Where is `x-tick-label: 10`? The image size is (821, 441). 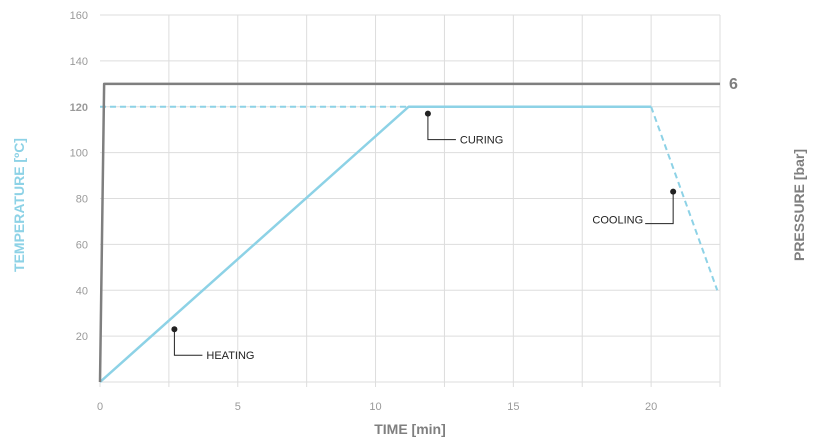 x-tick-label: 10 is located at coordinates (375, 407).